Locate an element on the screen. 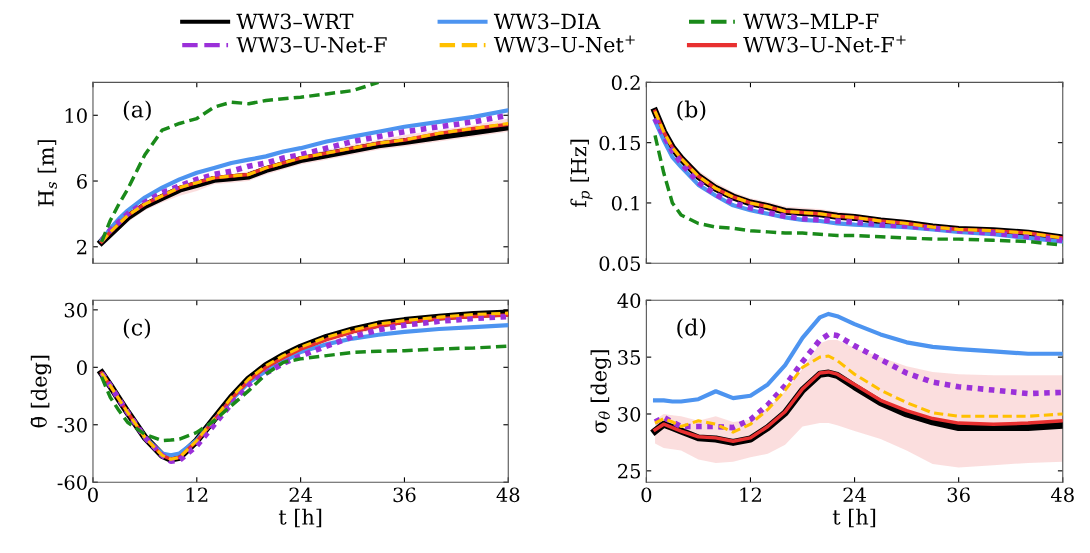  y-tick-label: 35 is located at coordinates (629, 357).